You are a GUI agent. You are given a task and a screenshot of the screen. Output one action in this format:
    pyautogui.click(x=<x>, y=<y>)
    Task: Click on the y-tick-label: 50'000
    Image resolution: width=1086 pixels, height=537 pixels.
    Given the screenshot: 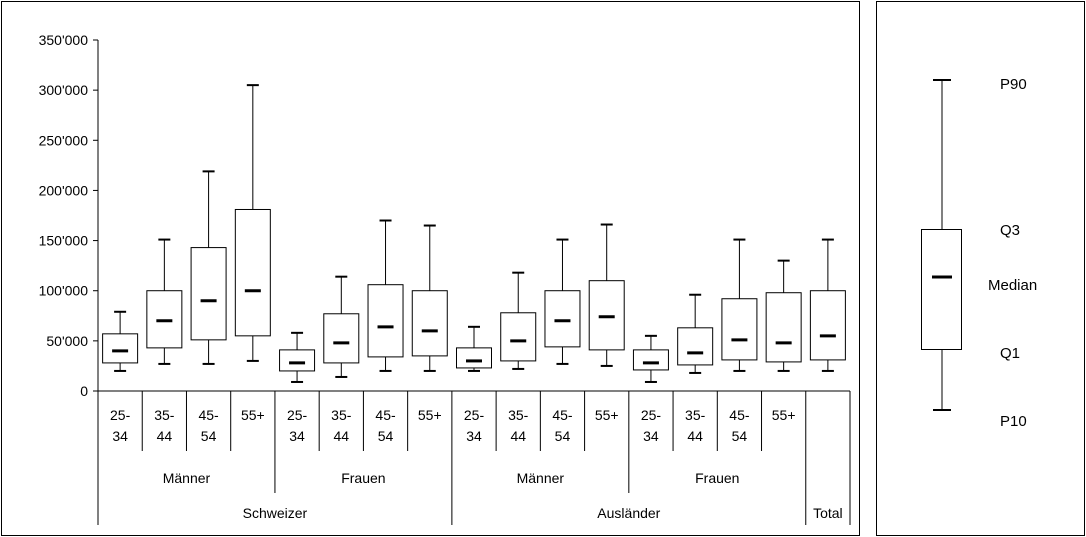 What is the action you would take?
    pyautogui.click(x=67, y=341)
    